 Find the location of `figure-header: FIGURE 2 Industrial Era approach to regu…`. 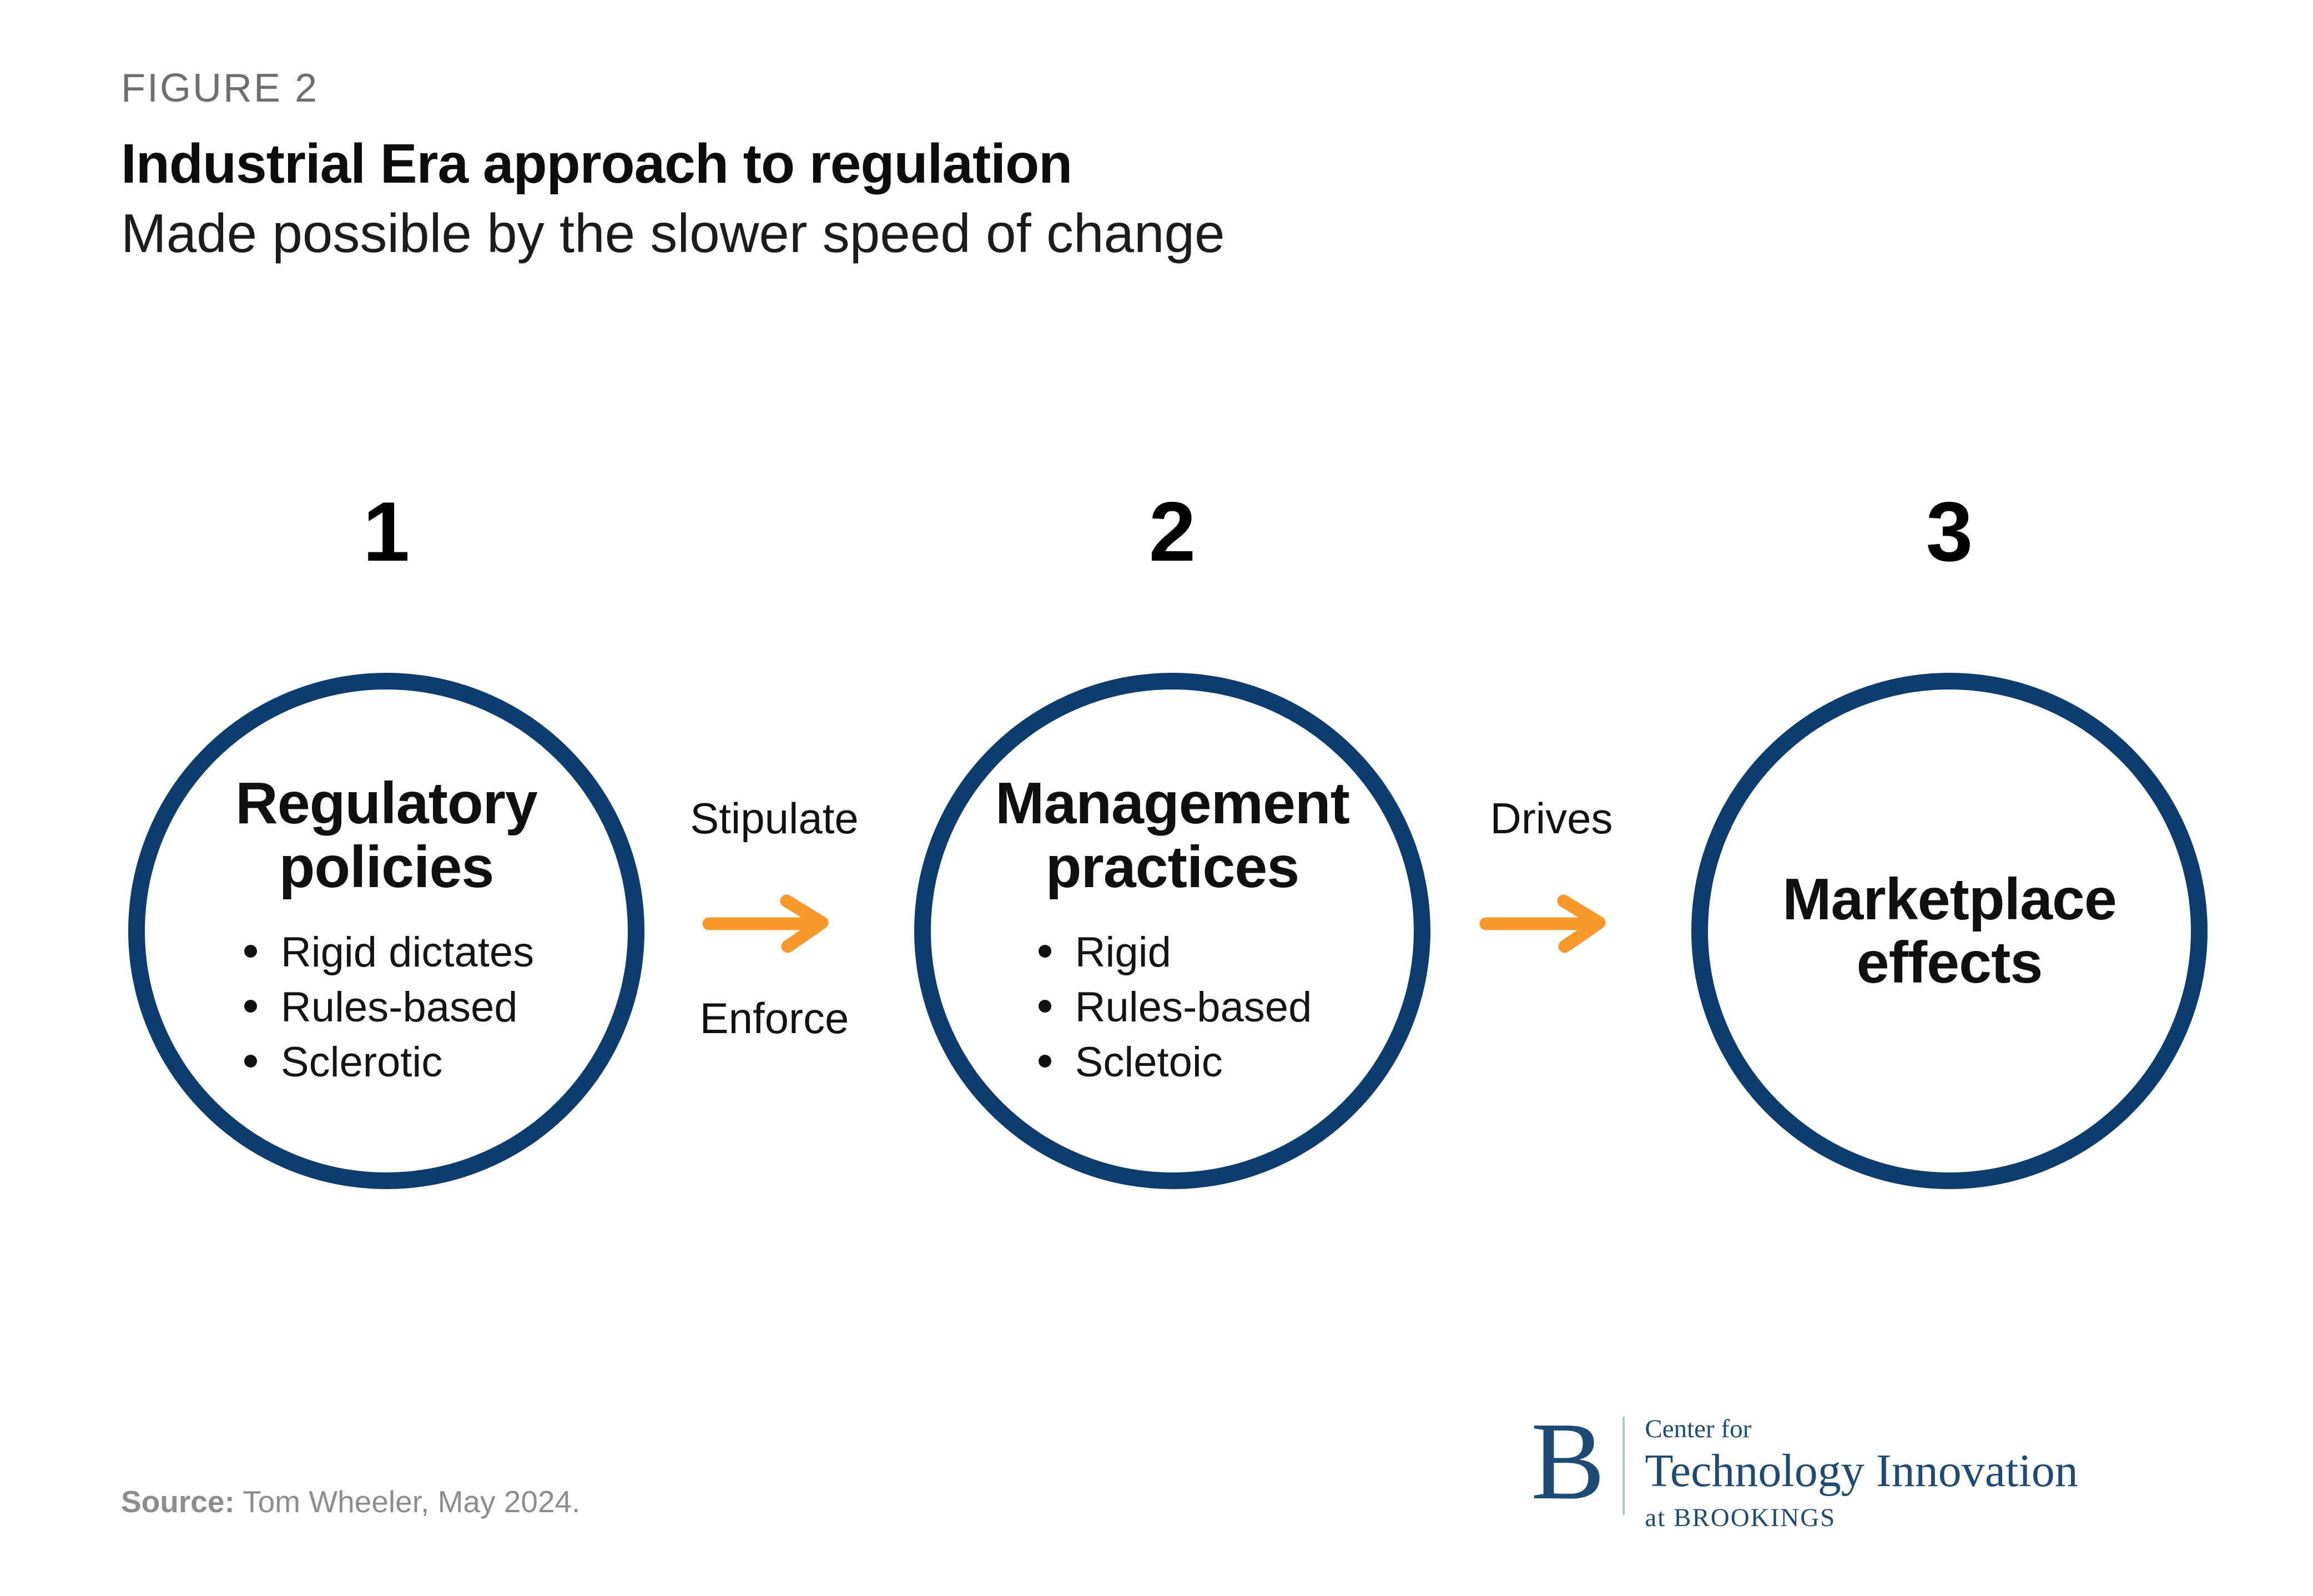

figure-header: FIGURE 2 Industrial Era approach to regu… is located at coordinates (673, 165).